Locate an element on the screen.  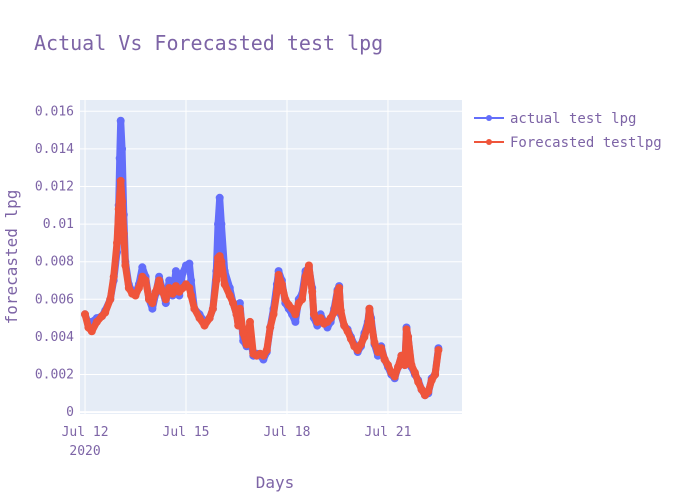
x-tick-label: Jul 15 is located at coordinates (186, 432).